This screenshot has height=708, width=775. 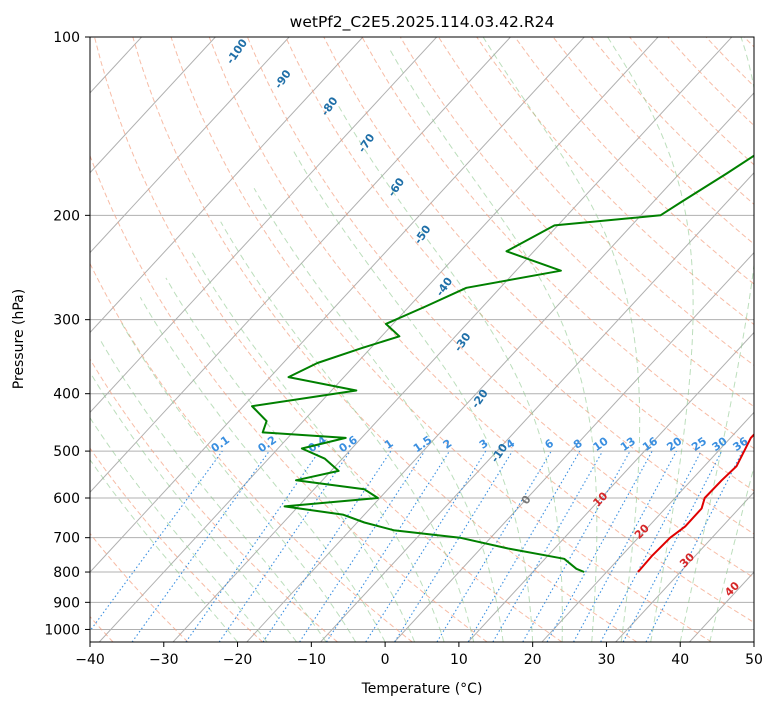 What do you see at coordinates (312, 660) in the screenshot?
I see `x-tick-label: −10` at bounding box center [312, 660].